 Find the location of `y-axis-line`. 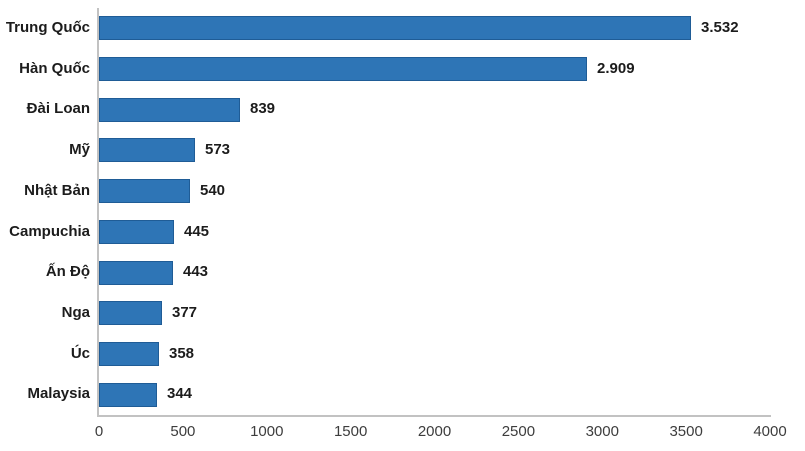

y-axis-line is located at coordinates (98, 211).